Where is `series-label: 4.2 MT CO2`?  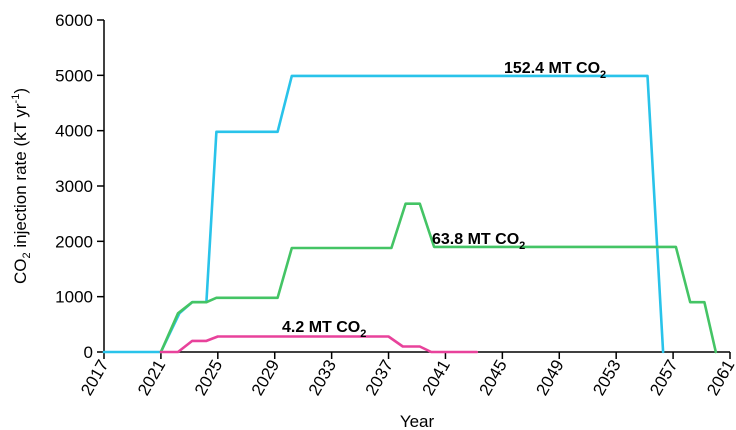 series-label: 4.2 MT CO2 is located at coordinates (324, 329).